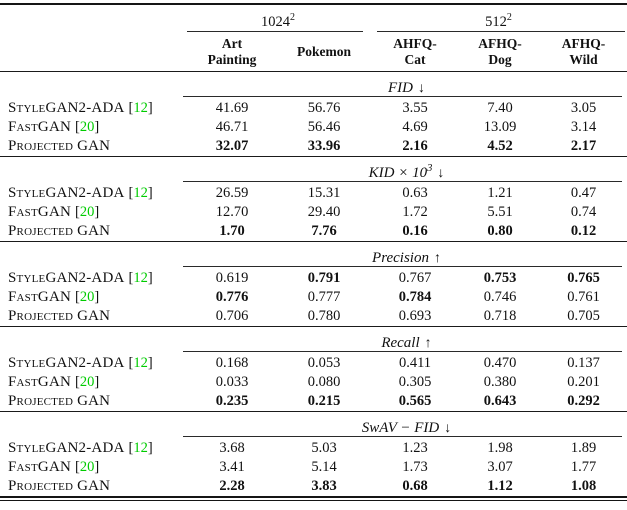 This screenshot has width=627, height=510. Describe the element at coordinates (583, 212) in the screenshot. I see `metric-value: 0.74` at that location.